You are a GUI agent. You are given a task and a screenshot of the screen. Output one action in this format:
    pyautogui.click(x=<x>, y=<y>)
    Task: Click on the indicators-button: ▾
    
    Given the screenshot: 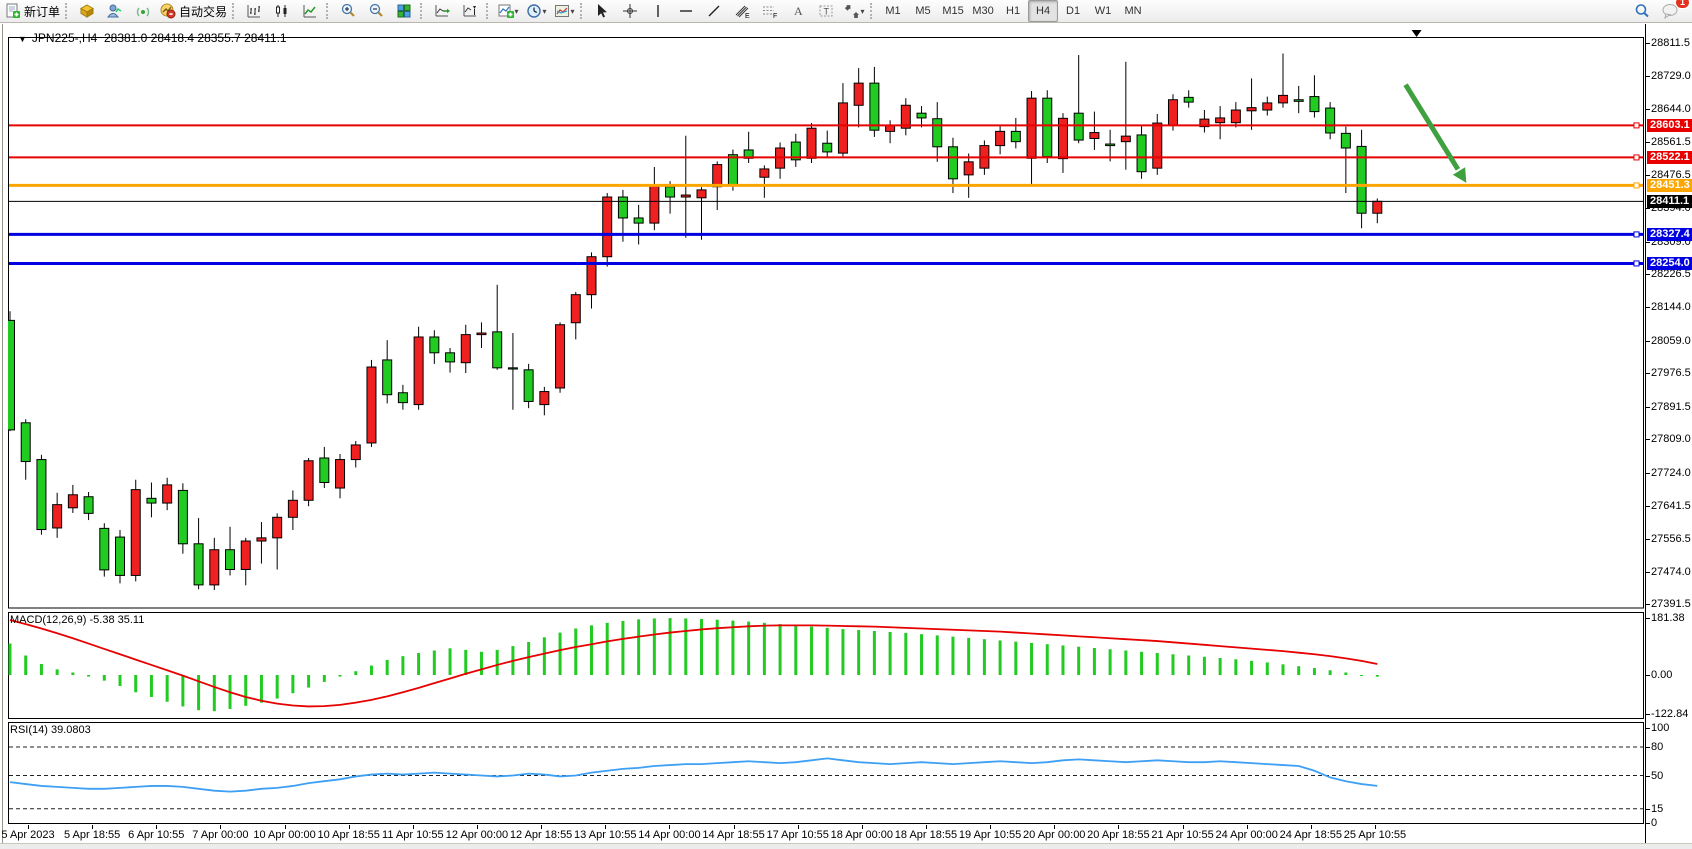 What is the action you would take?
    pyautogui.click(x=508, y=11)
    